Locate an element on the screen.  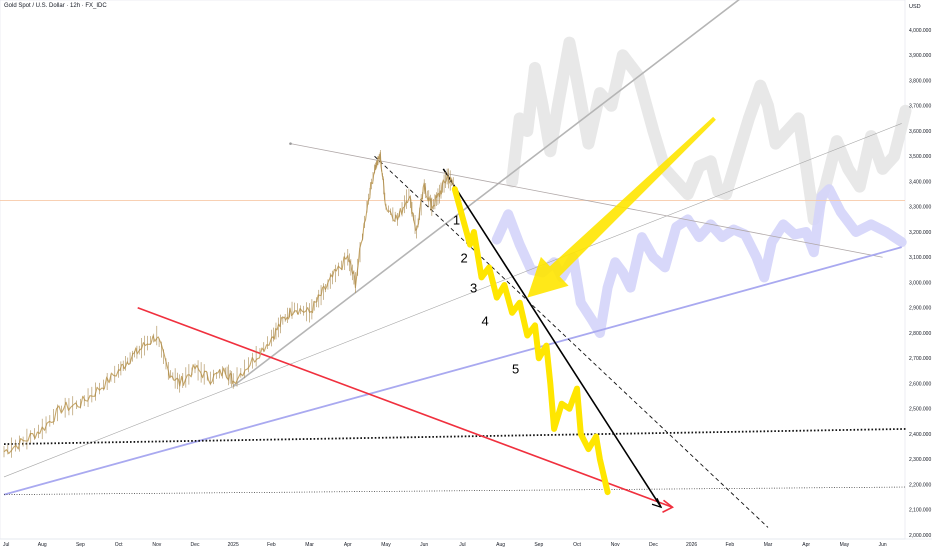
y-tick-label: 3,100.000 is located at coordinates (920, 258).